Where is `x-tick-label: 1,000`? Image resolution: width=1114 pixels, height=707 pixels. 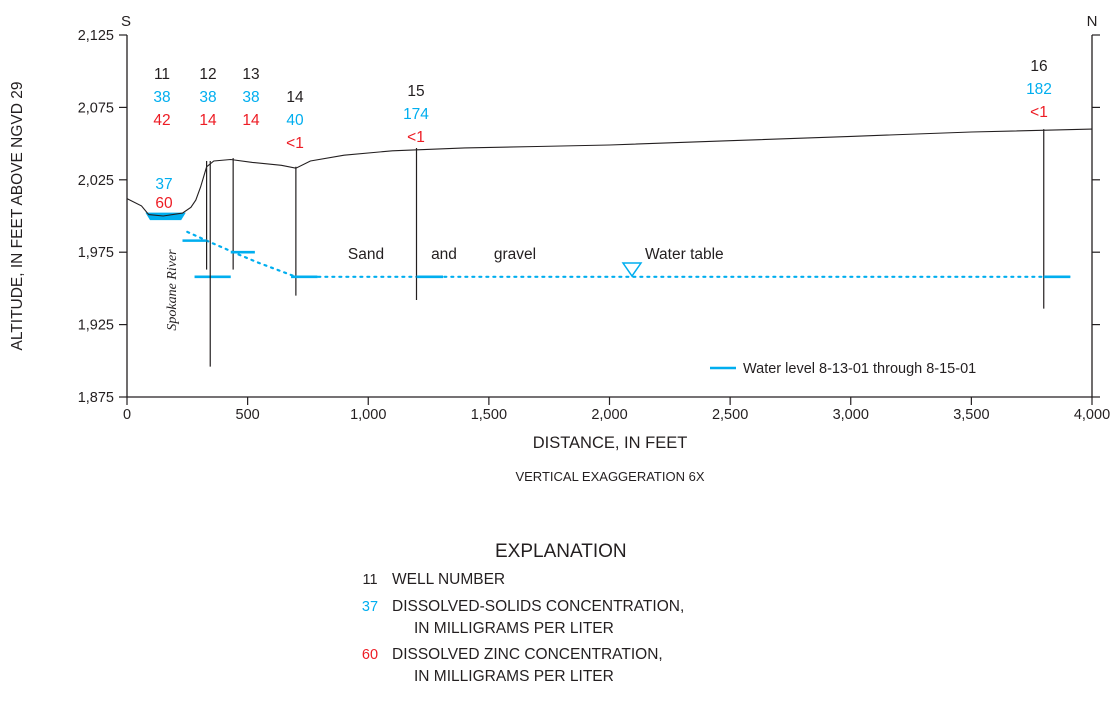 x-tick-label: 1,000 is located at coordinates (368, 415).